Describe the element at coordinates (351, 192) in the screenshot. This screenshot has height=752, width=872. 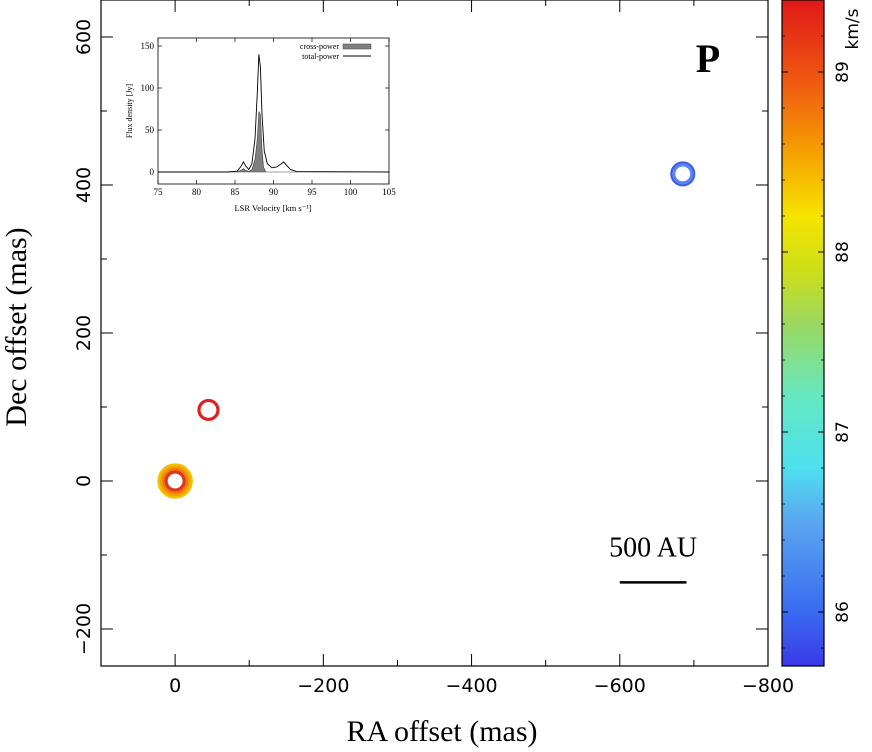
I see `inset-x-tick-label: 100` at that location.